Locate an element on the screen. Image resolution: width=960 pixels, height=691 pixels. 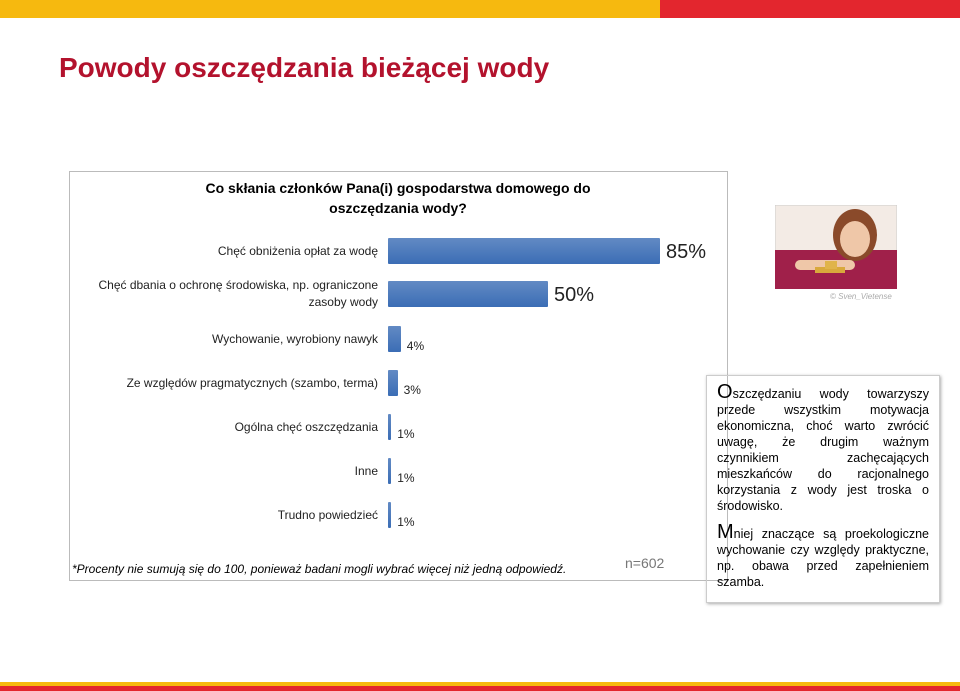
top-bar-yellow is located at coordinates (330, 9).